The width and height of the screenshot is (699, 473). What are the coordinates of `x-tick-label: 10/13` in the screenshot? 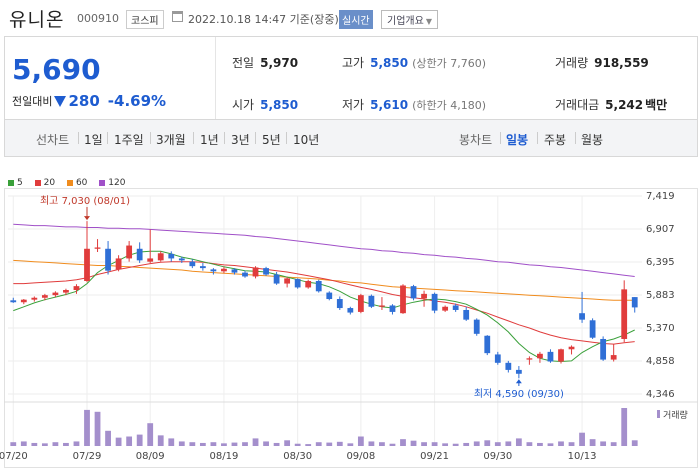 It's located at (582, 456).